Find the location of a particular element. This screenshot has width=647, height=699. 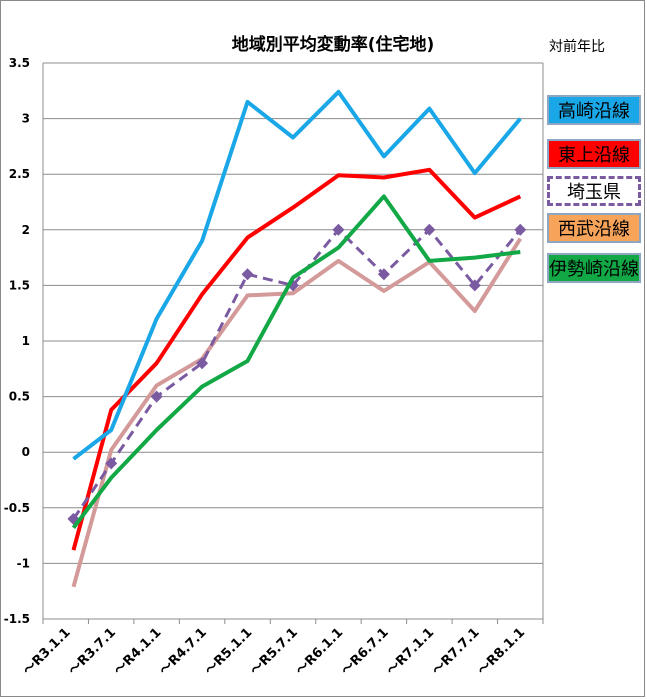

x-tick-label: ～R7.7.1 is located at coordinates (456, 651).